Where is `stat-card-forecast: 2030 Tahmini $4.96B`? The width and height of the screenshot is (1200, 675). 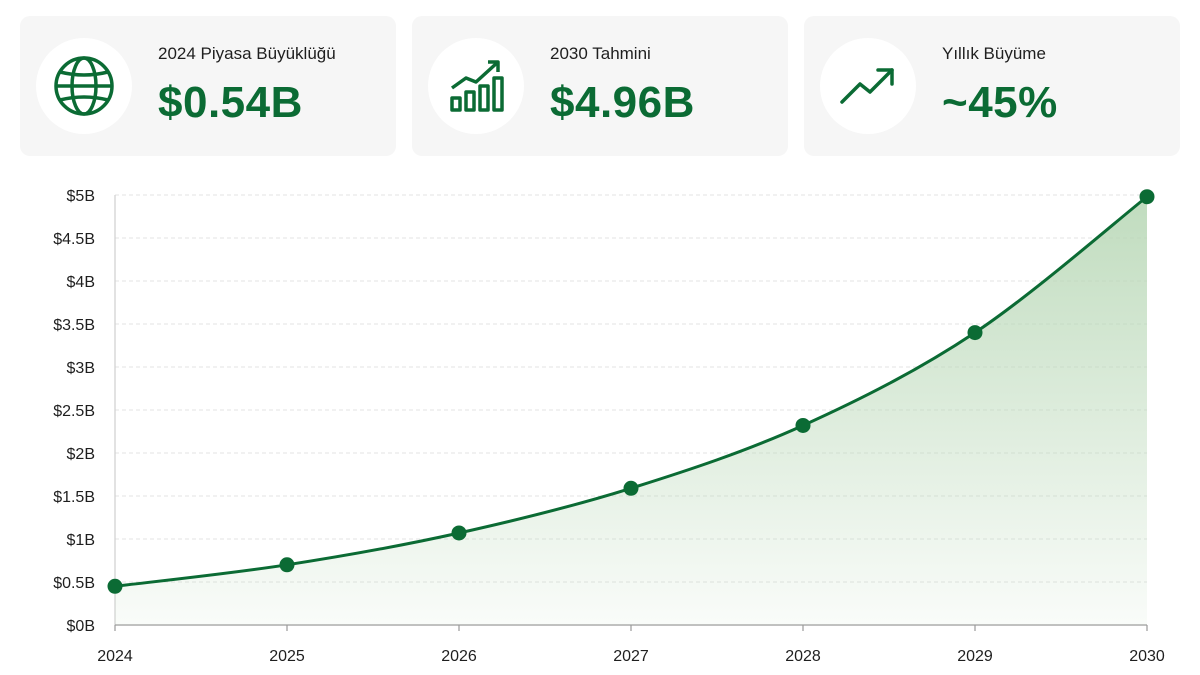 stat-card-forecast: 2030 Tahmini $4.96B is located at coordinates (600, 86).